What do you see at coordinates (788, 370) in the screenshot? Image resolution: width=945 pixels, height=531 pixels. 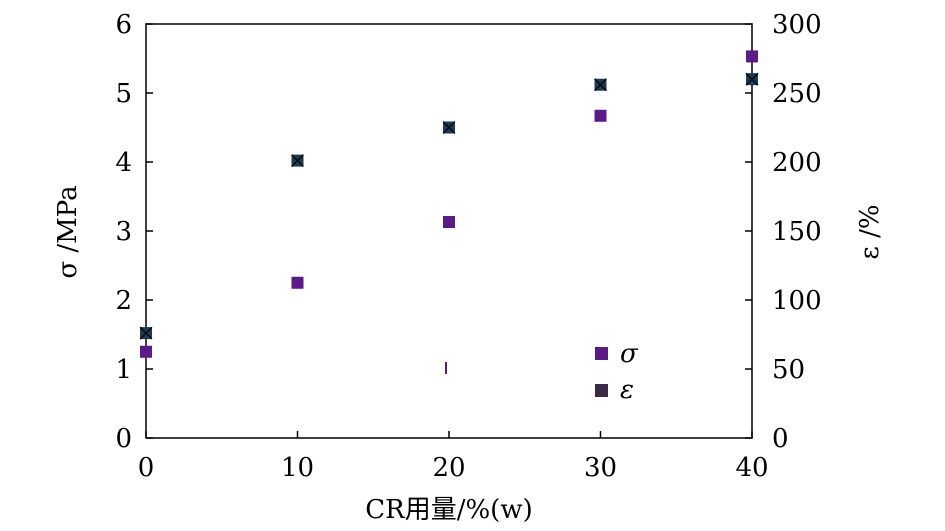 I see `right-tick-label: 50` at bounding box center [788, 370].